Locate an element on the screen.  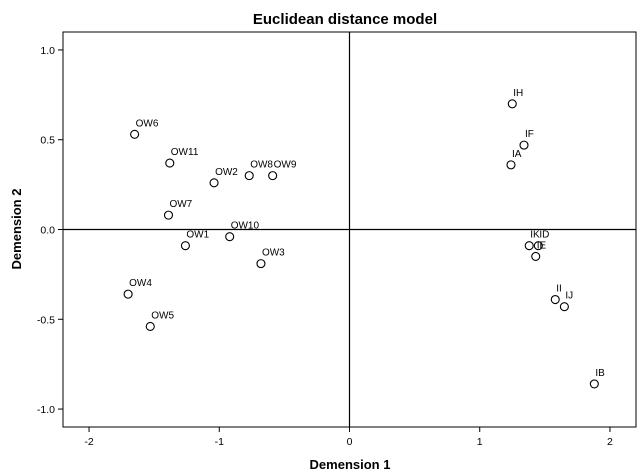
data-point-label: OW6 is located at coordinates (147, 123).